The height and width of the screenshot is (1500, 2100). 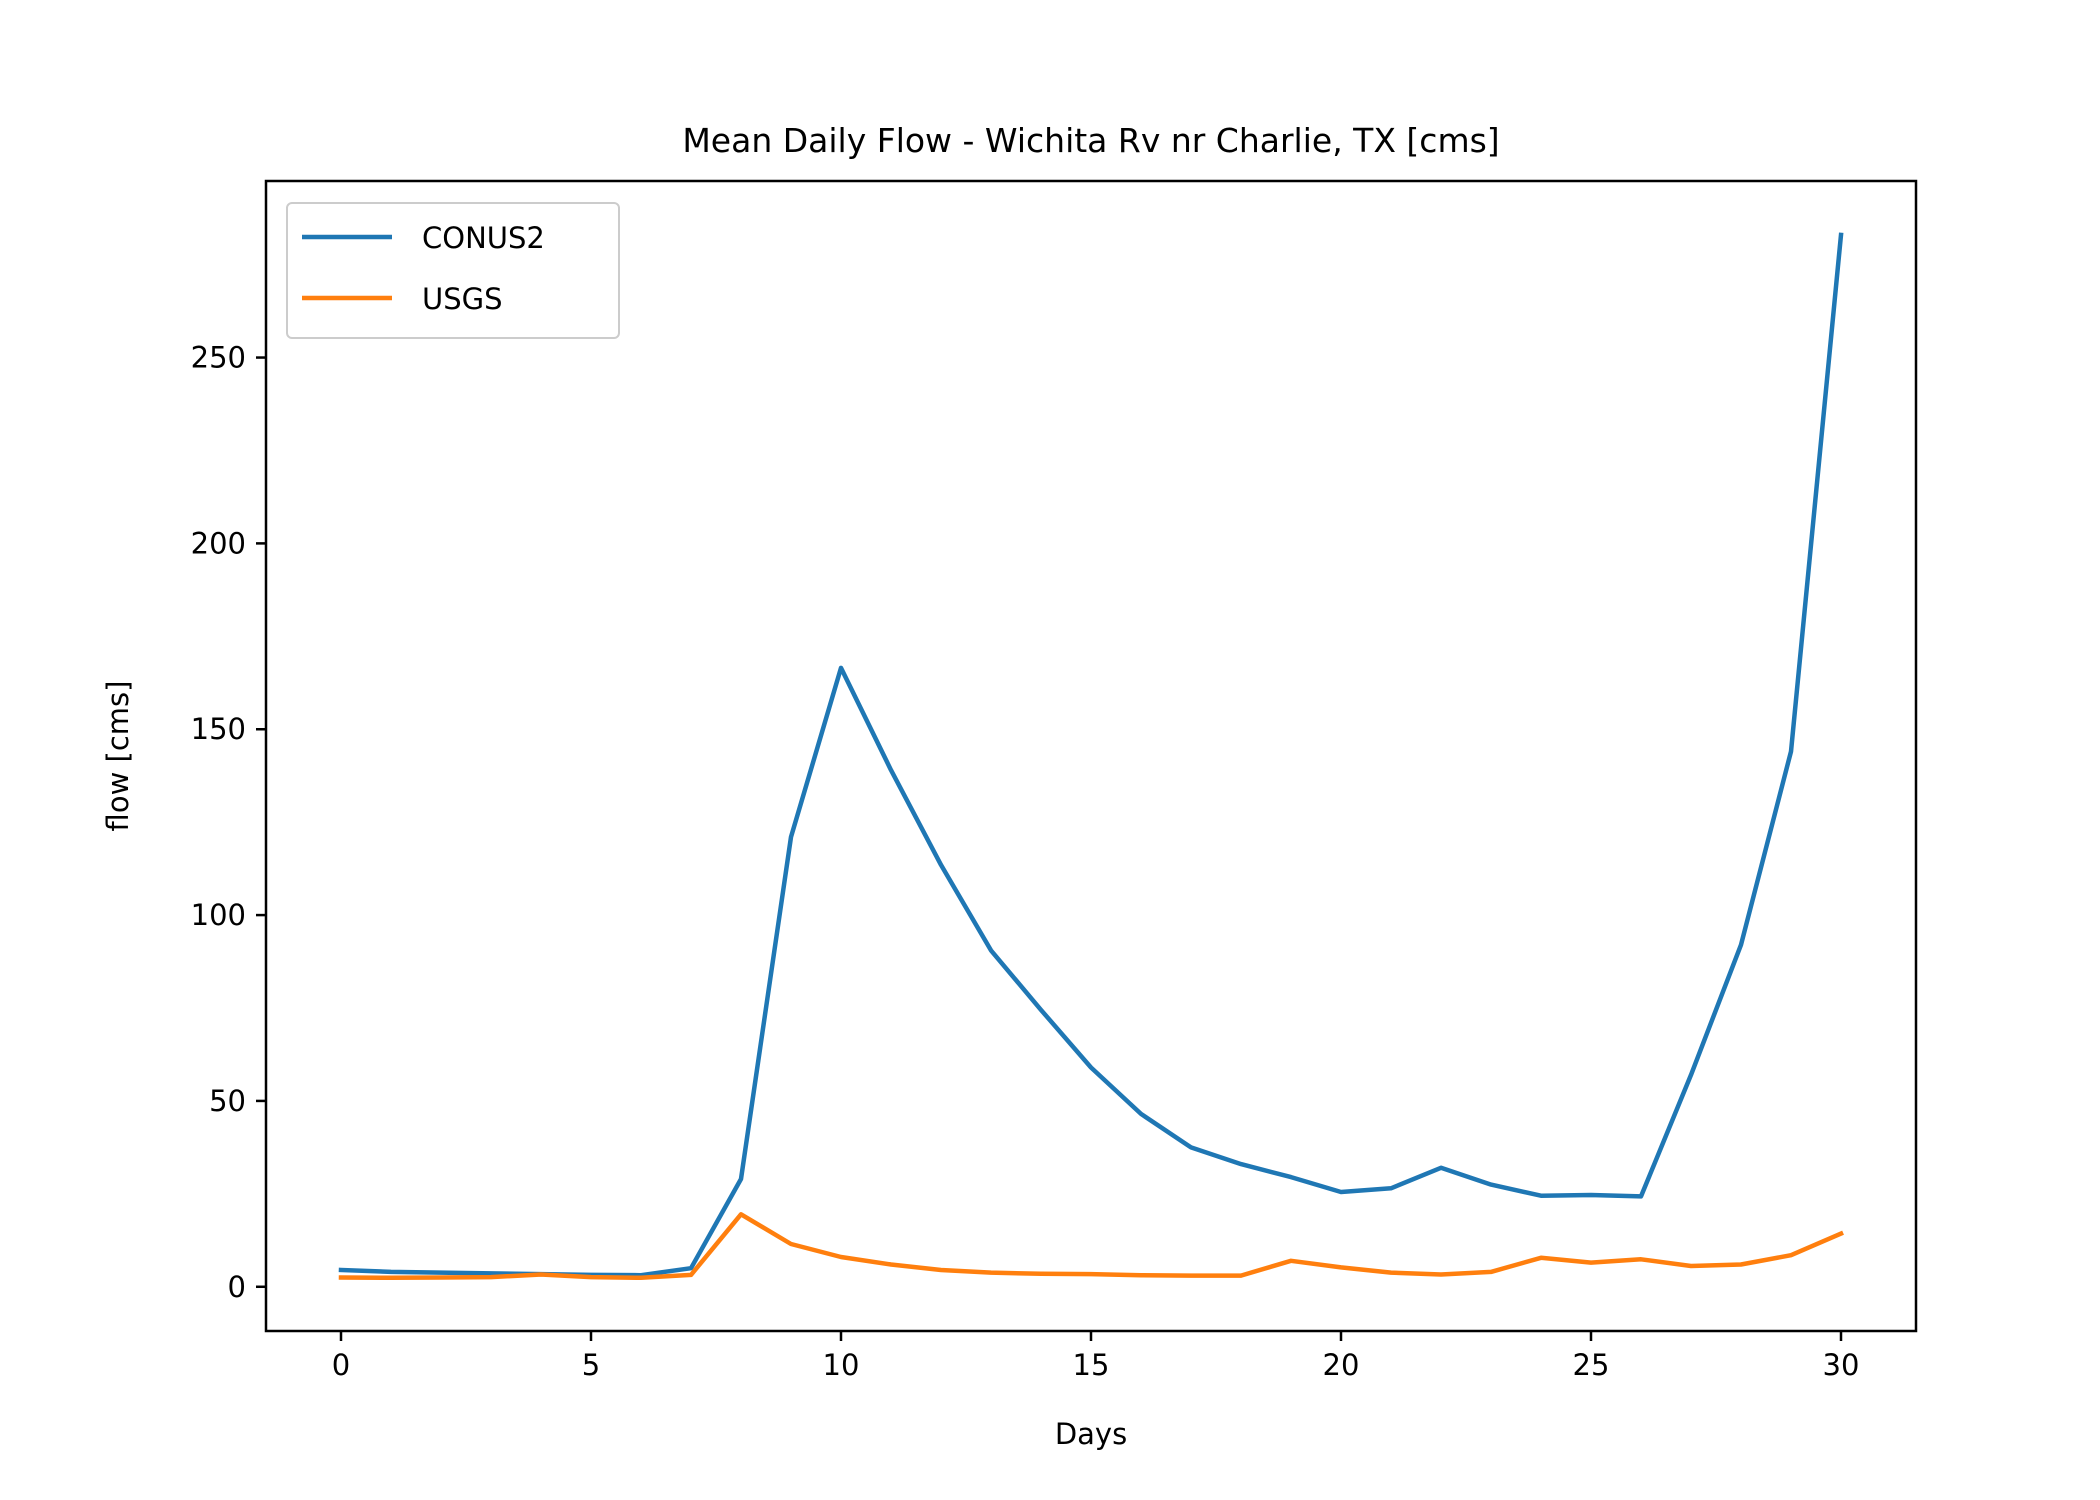 What do you see at coordinates (841, 1365) in the screenshot?
I see `x-tick-label: 10` at bounding box center [841, 1365].